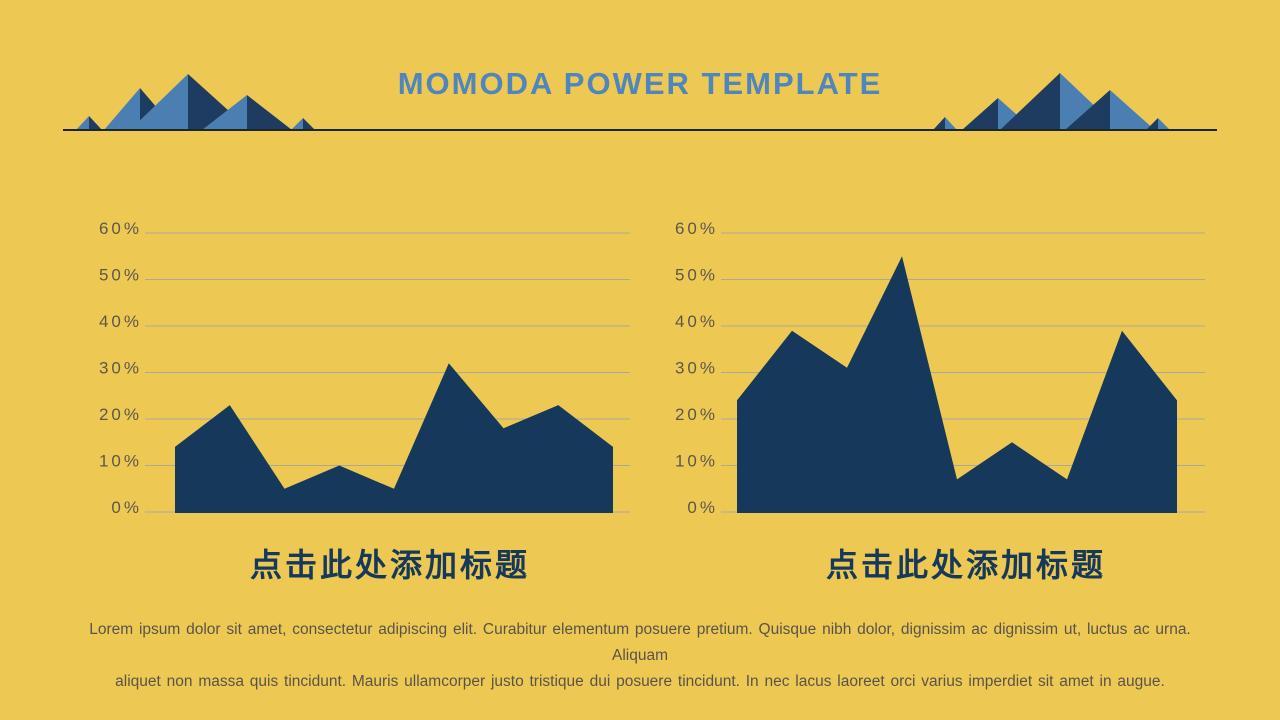 Image resolution: width=1280 pixels, height=720 pixels. What do you see at coordinates (965, 565) in the screenshot?
I see `chart-title-right: 点击此处添加标题` at bounding box center [965, 565].